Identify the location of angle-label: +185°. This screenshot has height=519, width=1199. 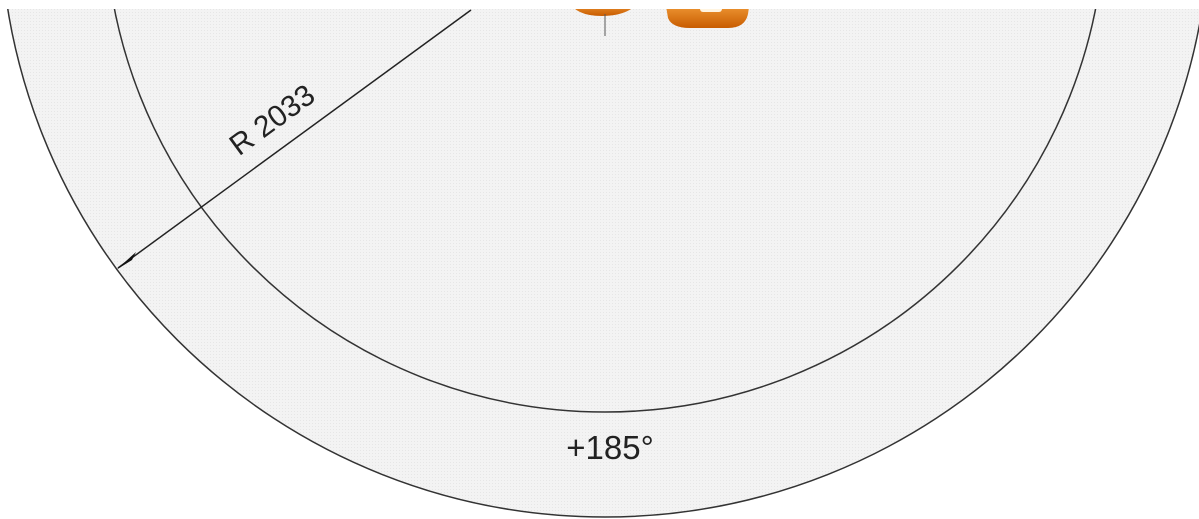
(610, 447).